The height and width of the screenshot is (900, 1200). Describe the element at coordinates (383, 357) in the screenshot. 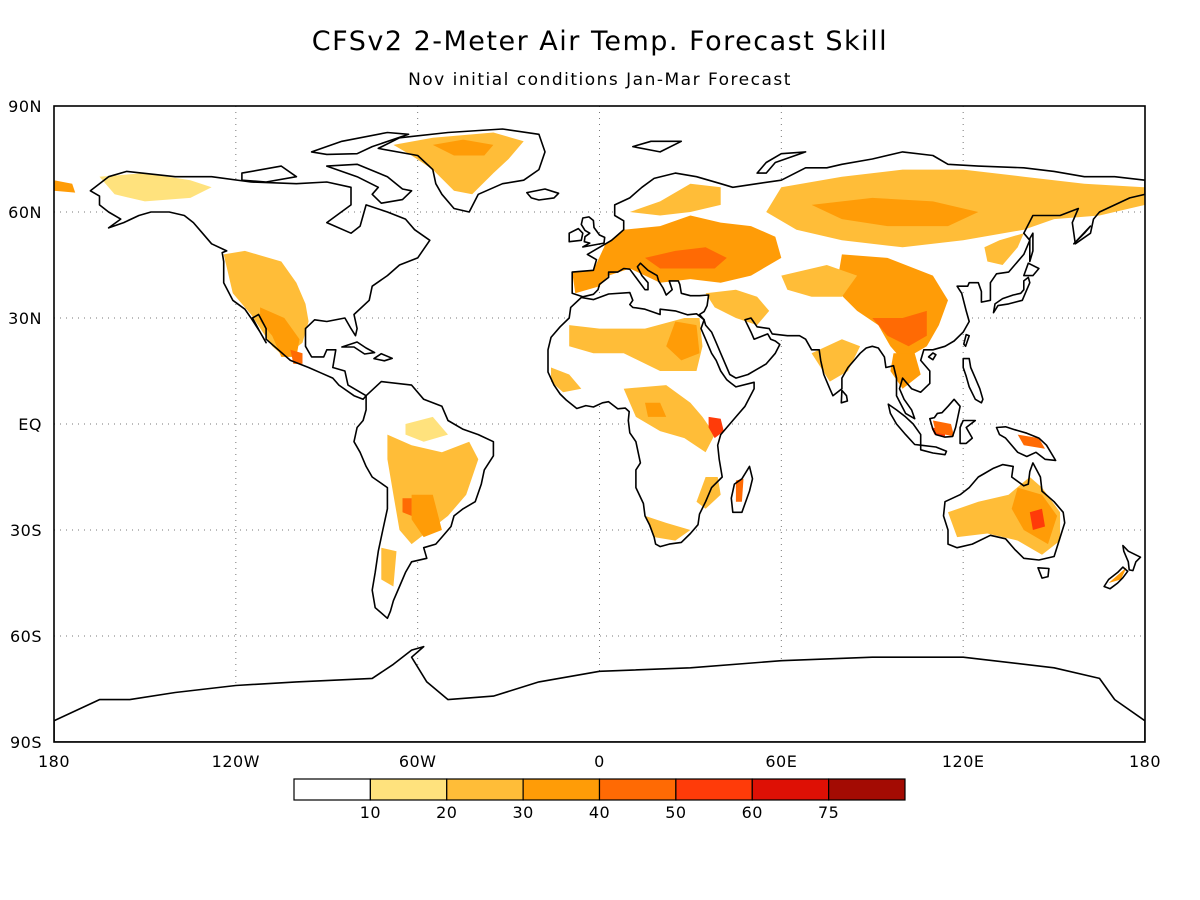

I see `coastline-hispaniola` at that location.